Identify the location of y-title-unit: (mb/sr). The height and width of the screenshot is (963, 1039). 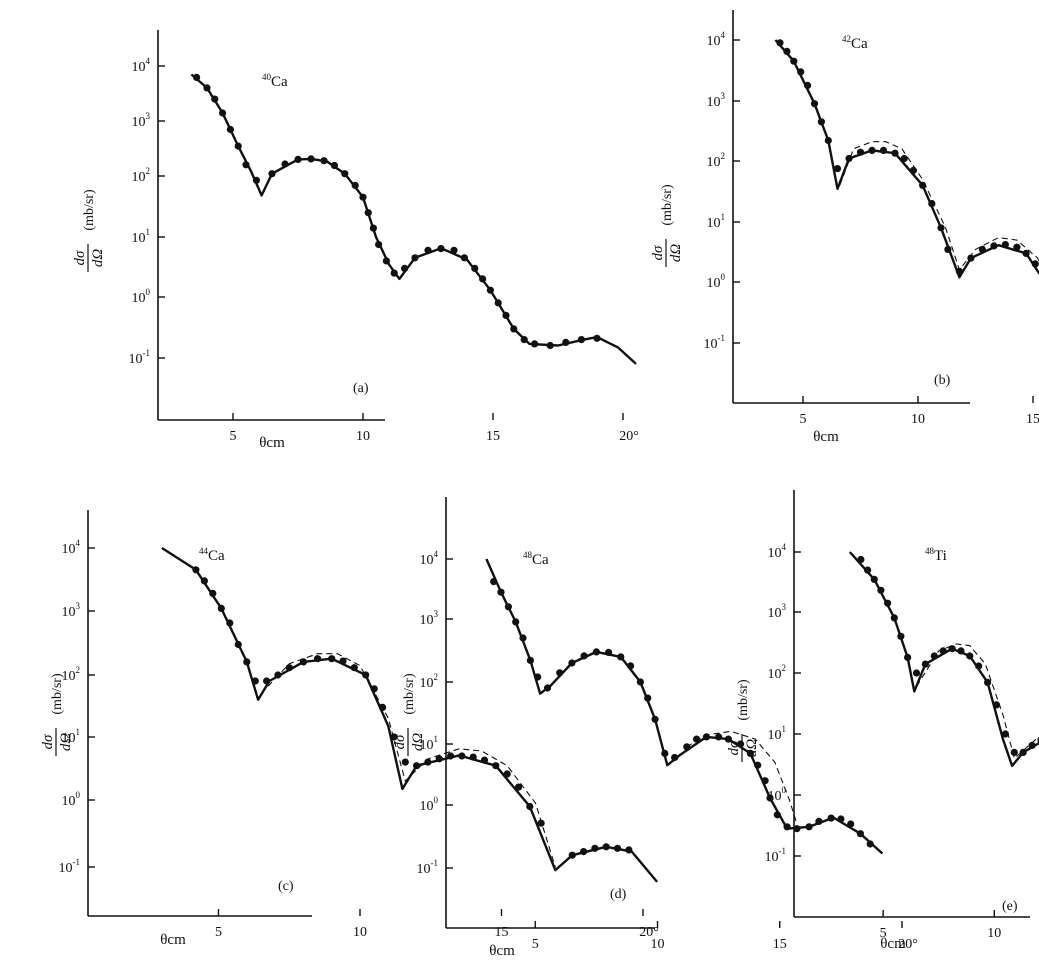
(409, 694).